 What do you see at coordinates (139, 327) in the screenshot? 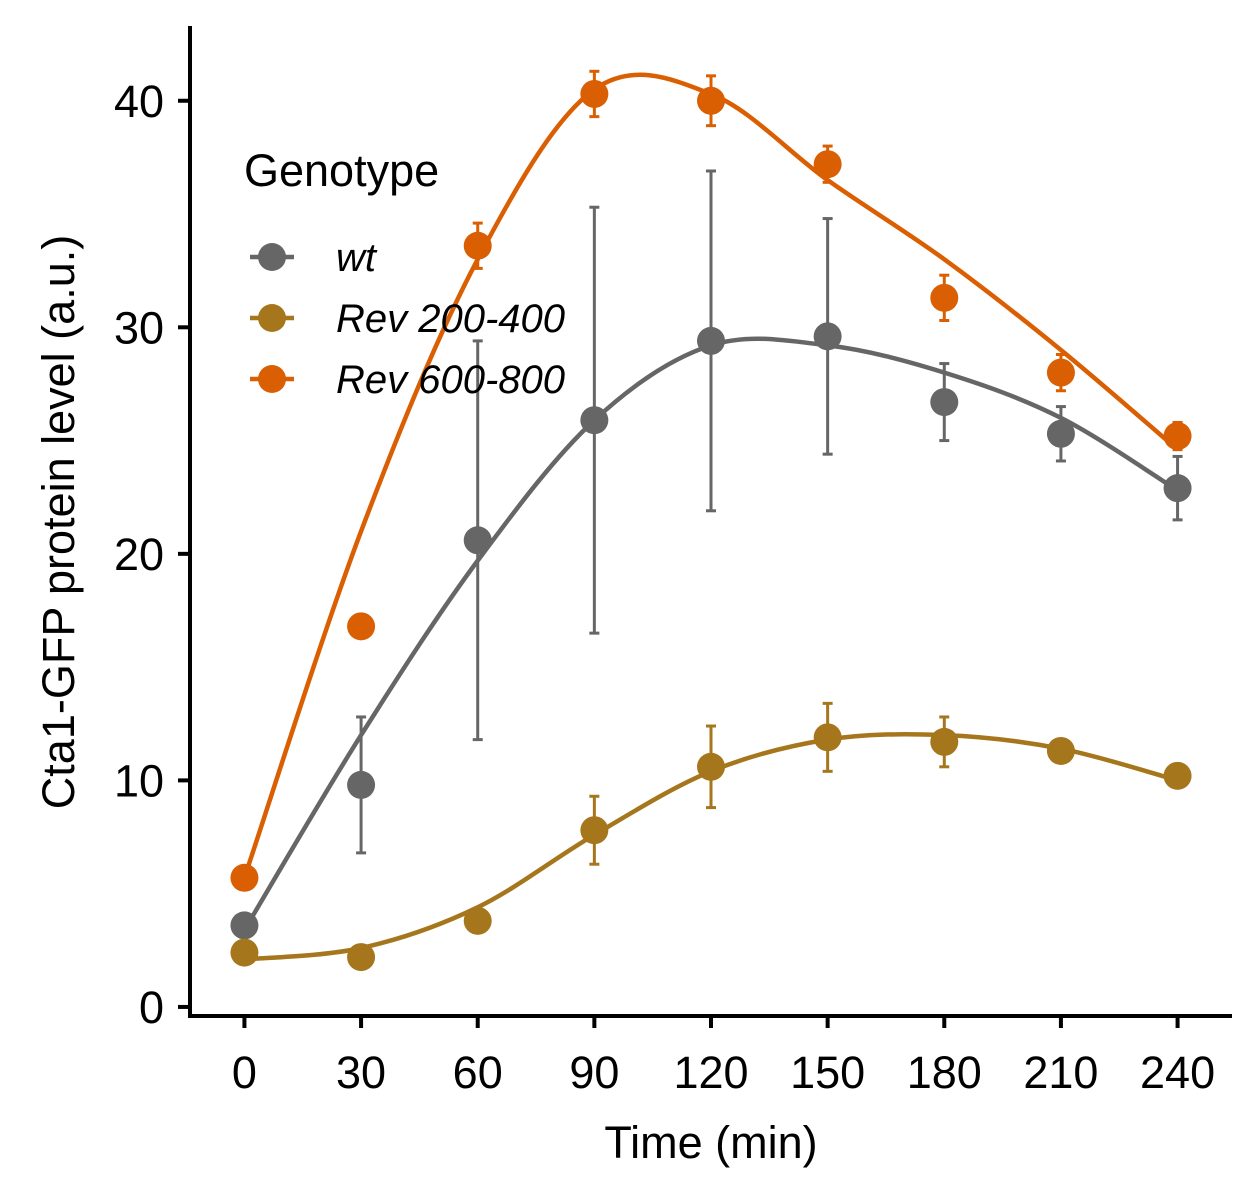
I see `y-tick-label: 30` at bounding box center [139, 327].